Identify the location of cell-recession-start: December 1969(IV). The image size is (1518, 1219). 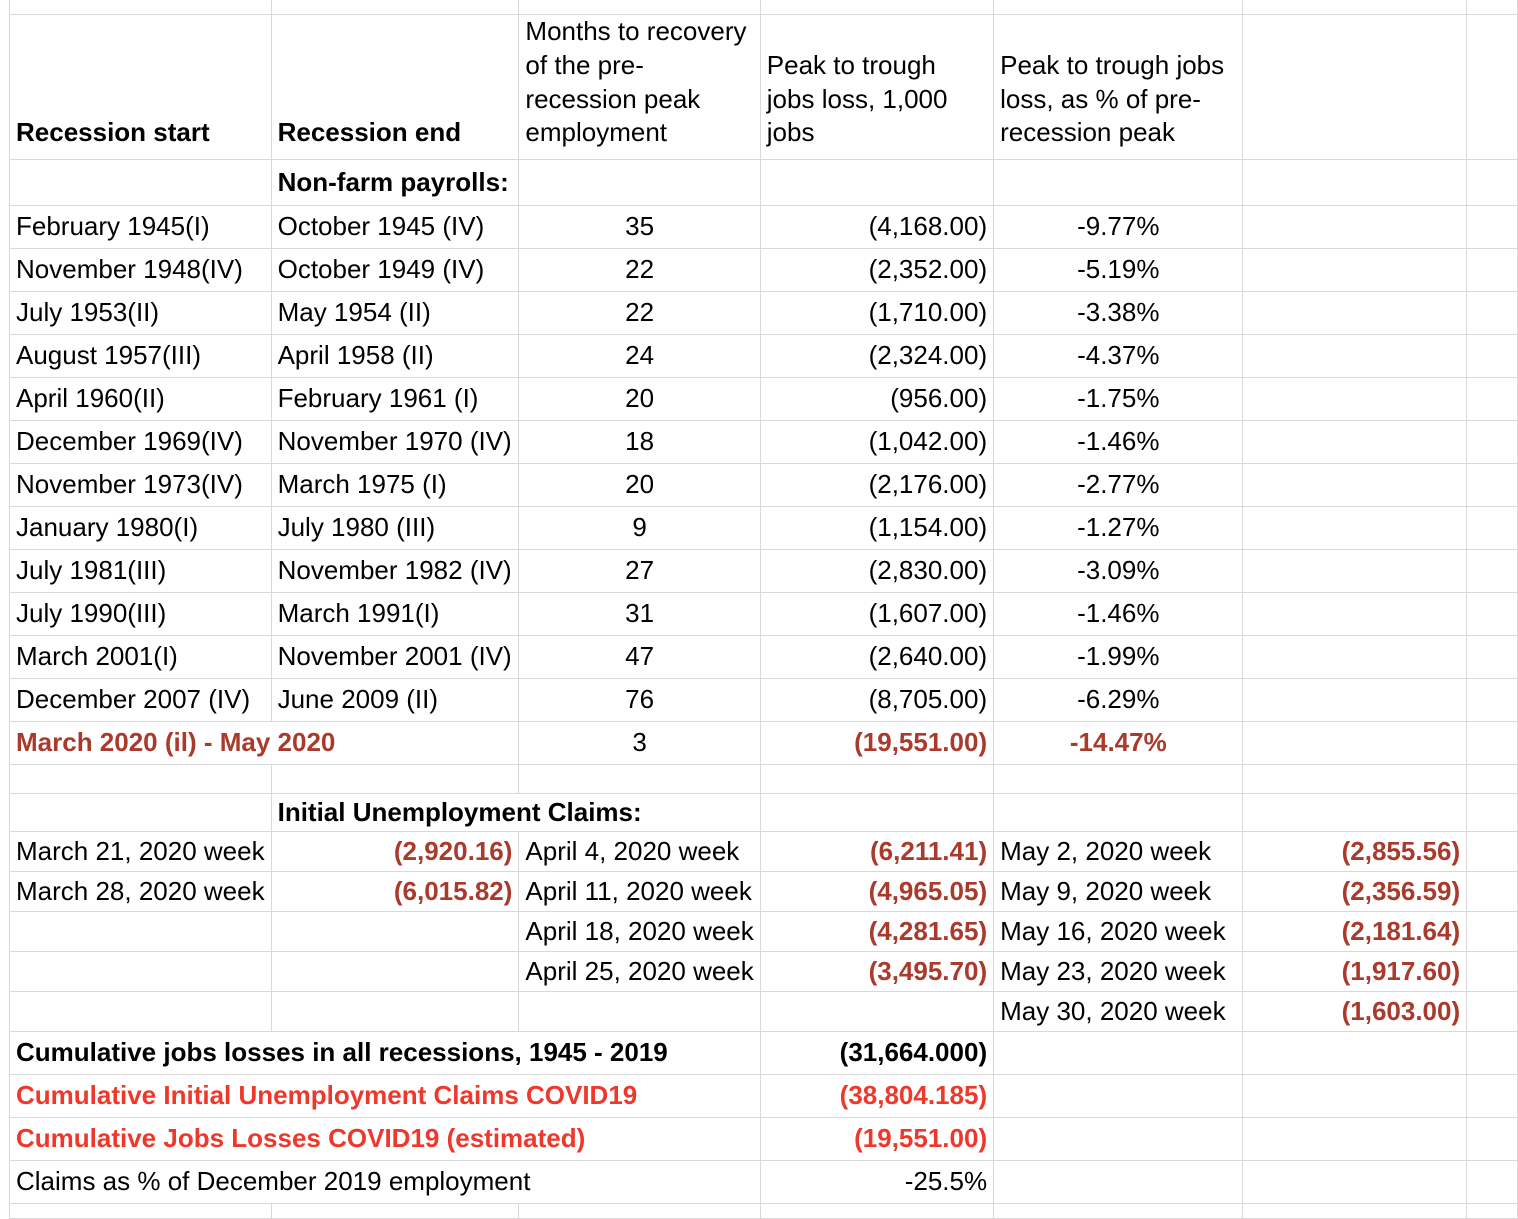
(140, 442).